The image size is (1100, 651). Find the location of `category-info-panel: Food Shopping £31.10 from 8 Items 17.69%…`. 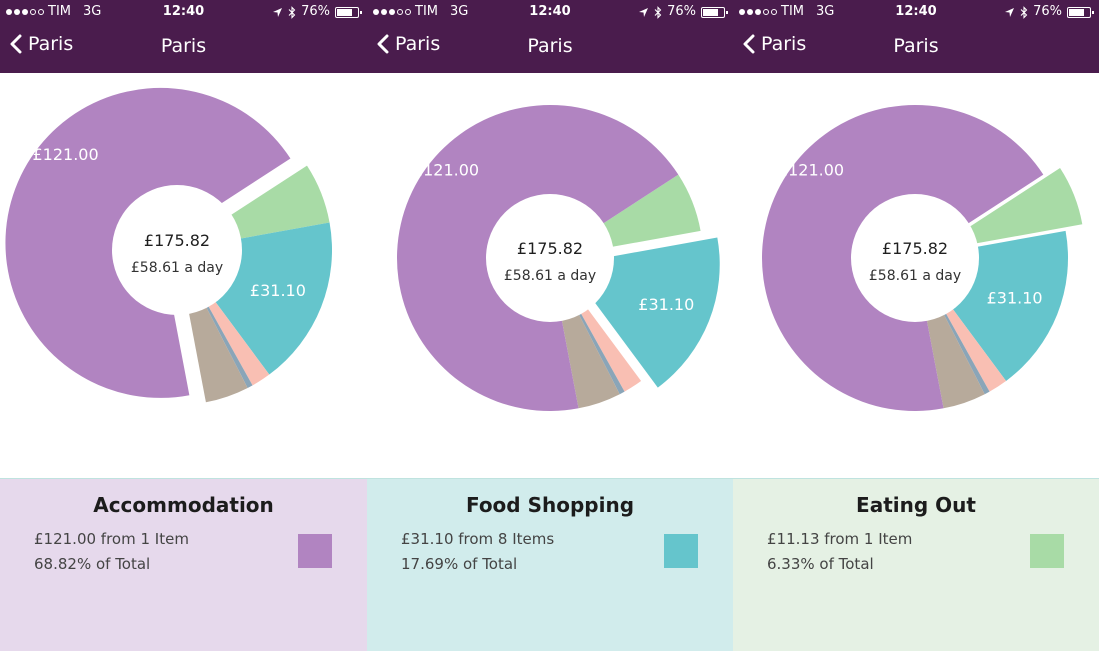

category-info-panel: Food Shopping £31.10 from 8 Items 17.69%… is located at coordinates (550, 564).